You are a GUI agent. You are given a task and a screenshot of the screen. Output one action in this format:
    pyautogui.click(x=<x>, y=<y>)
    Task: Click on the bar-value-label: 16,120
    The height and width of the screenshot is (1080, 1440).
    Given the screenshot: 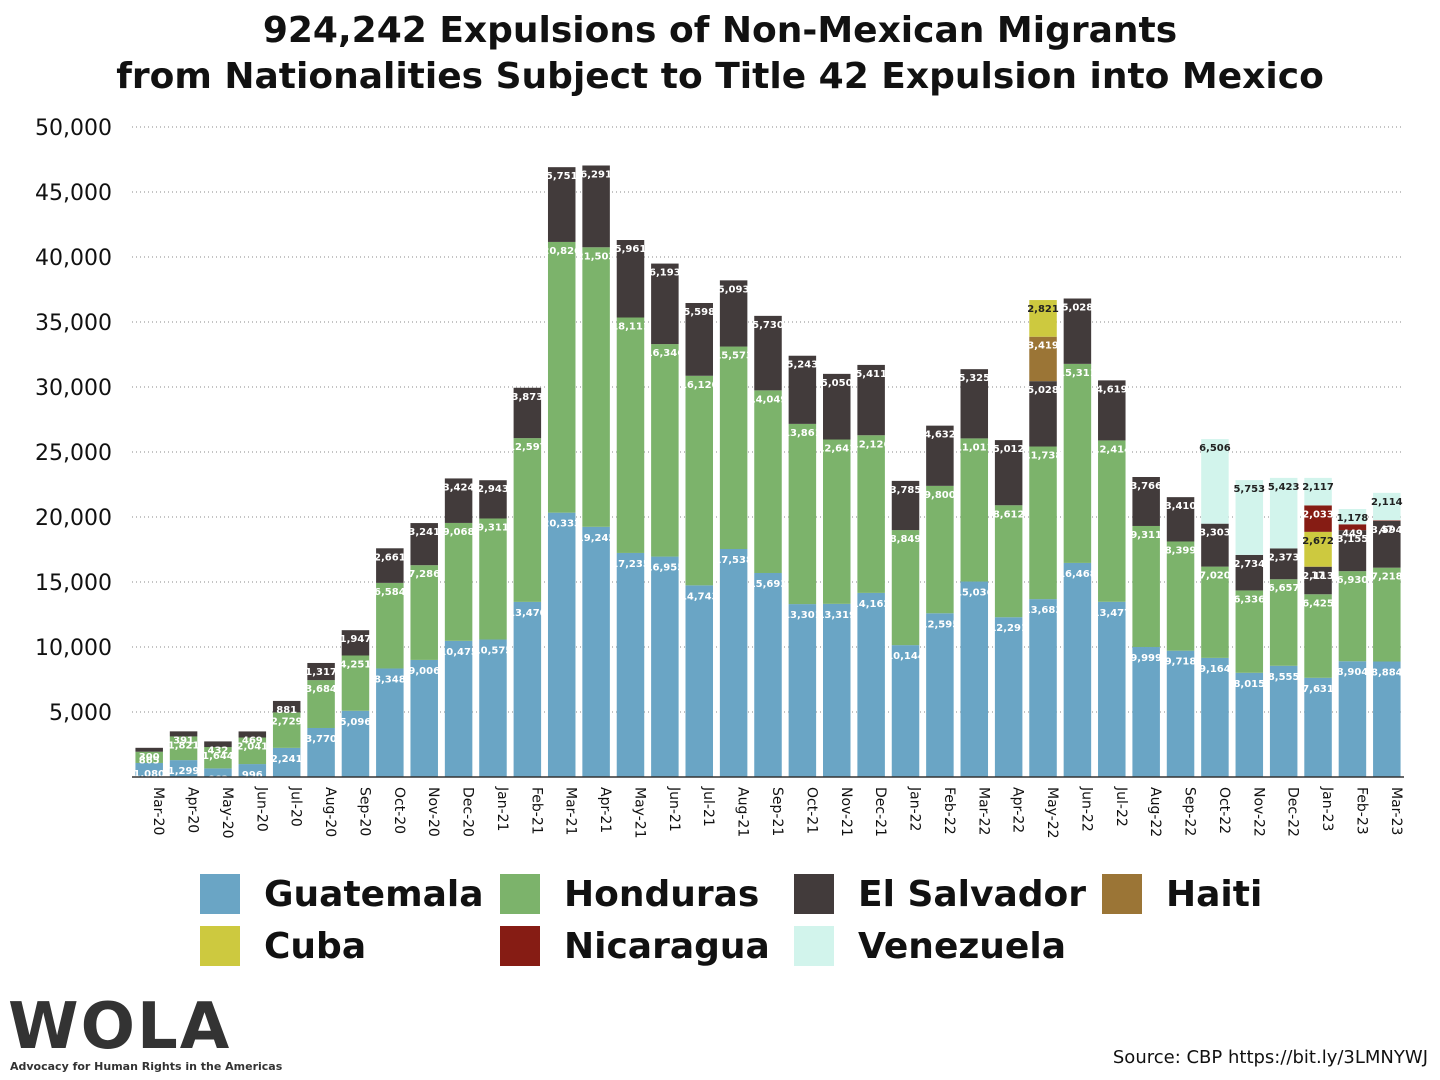 What is the action you would take?
    pyautogui.click(x=699, y=385)
    